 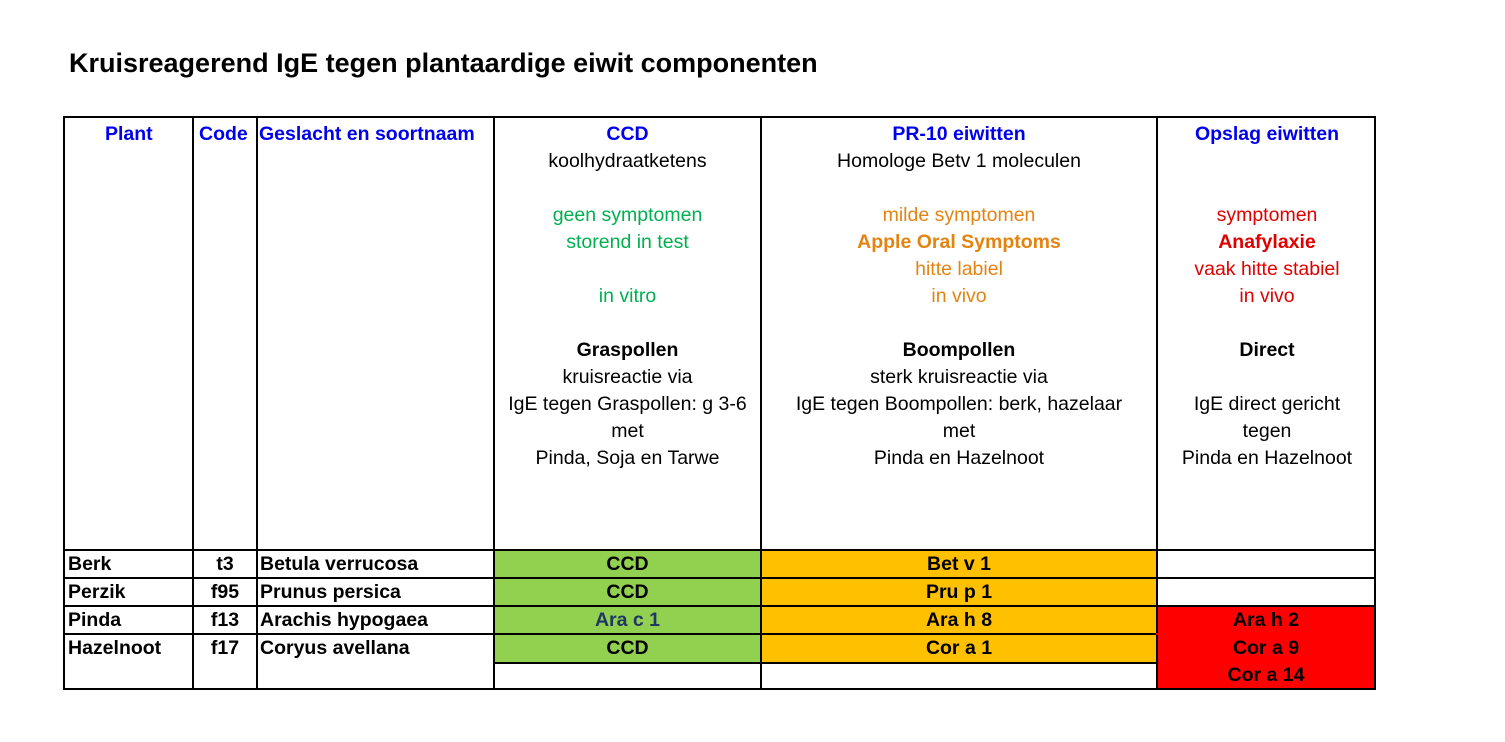 I want to click on header-line: Graspollen, so click(x=627, y=350).